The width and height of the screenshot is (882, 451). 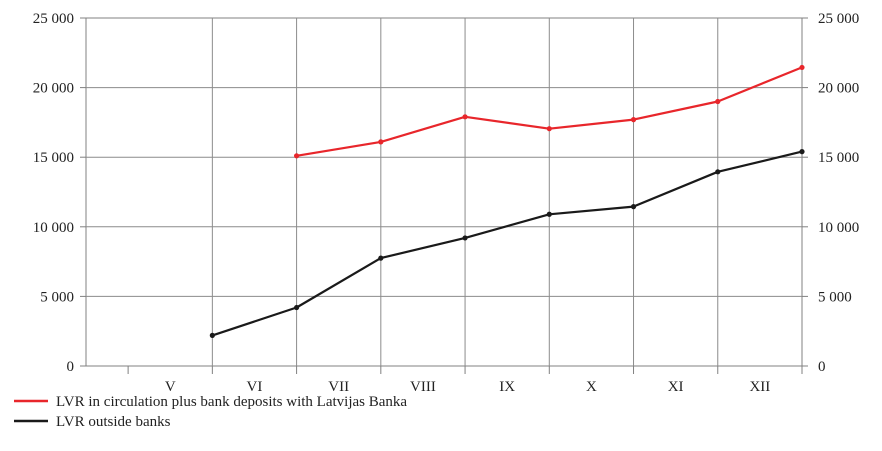 I want to click on x-tick-label: VIII, so click(x=423, y=387).